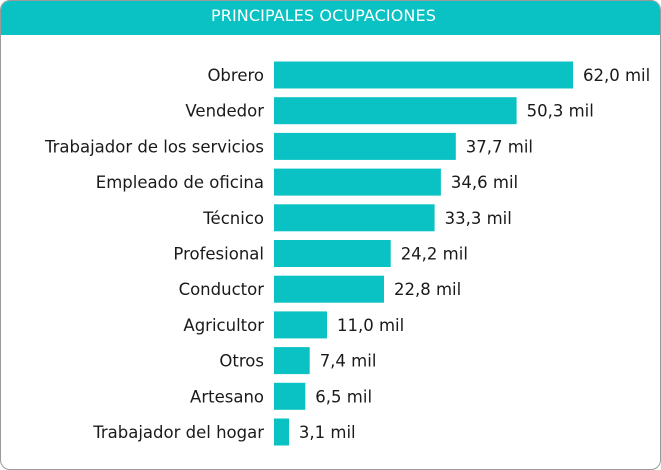 The width and height of the screenshot is (661, 470). I want to click on value-label: 22,8 mil, so click(427, 289).